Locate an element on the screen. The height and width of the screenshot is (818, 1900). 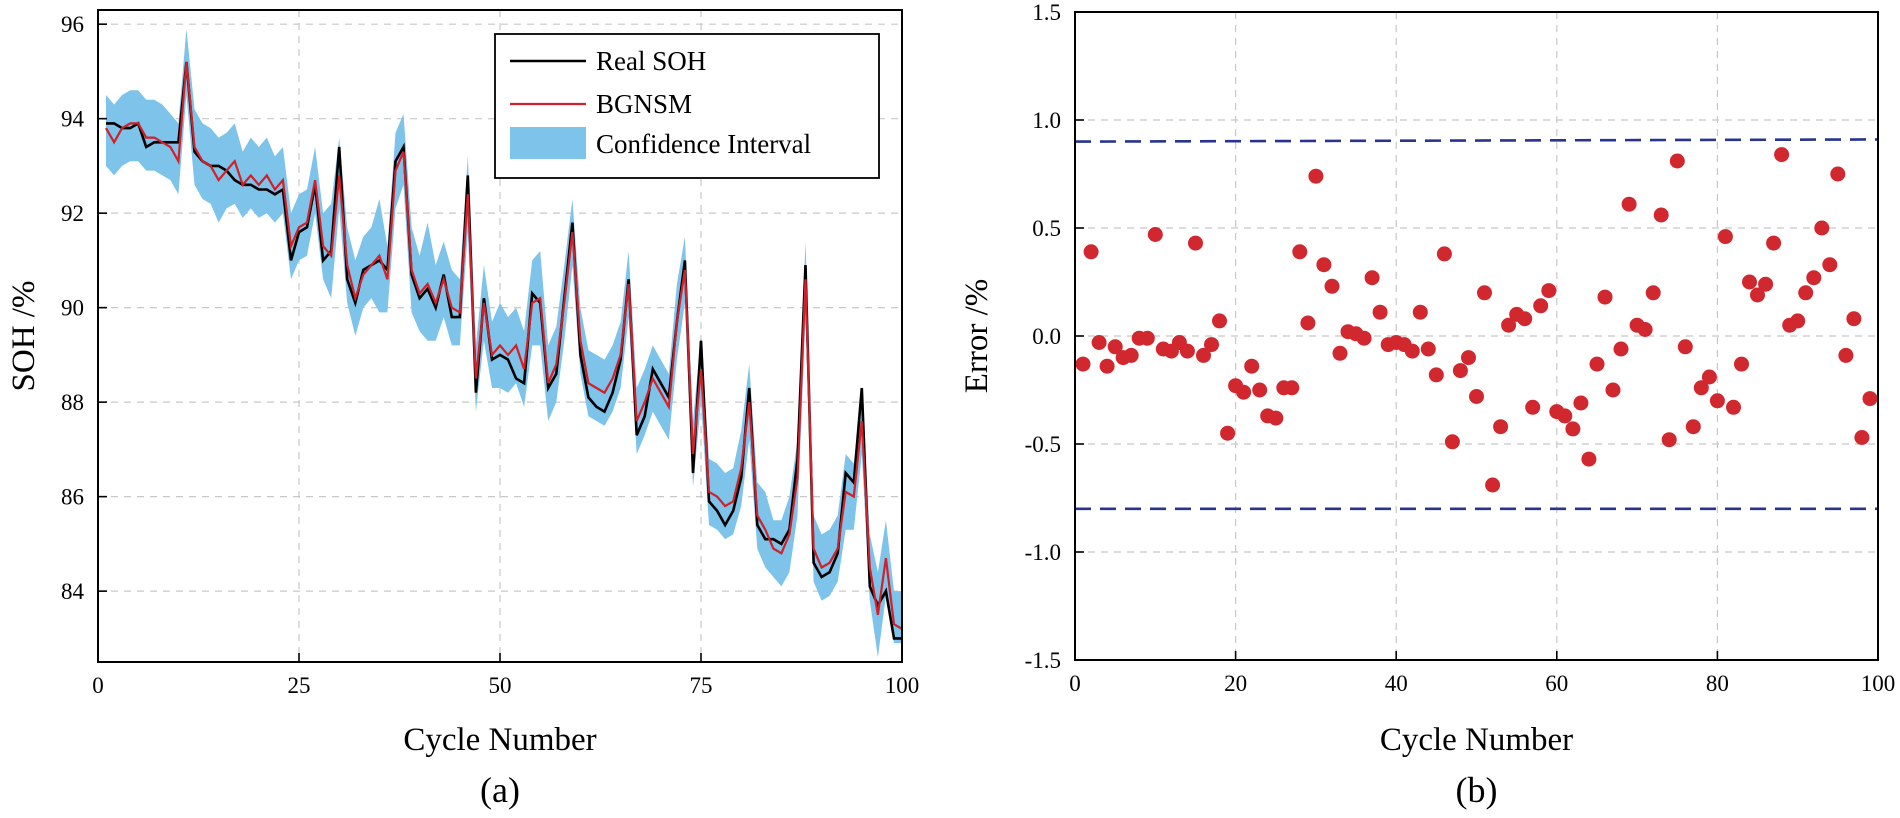
x-tick-label: 50 is located at coordinates (500, 685).